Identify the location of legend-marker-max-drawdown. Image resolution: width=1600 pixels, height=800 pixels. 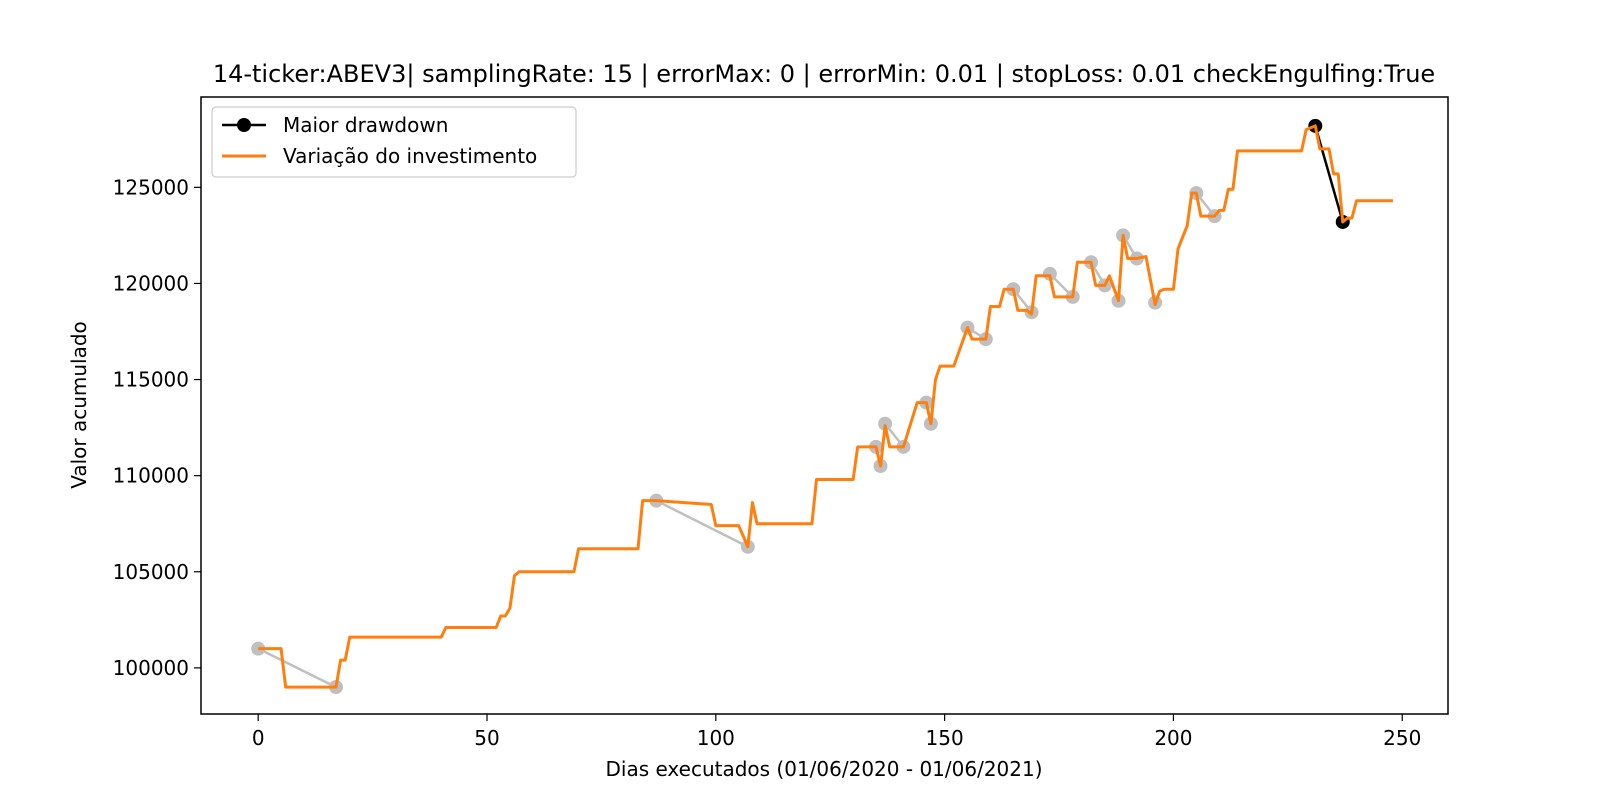
(244, 125).